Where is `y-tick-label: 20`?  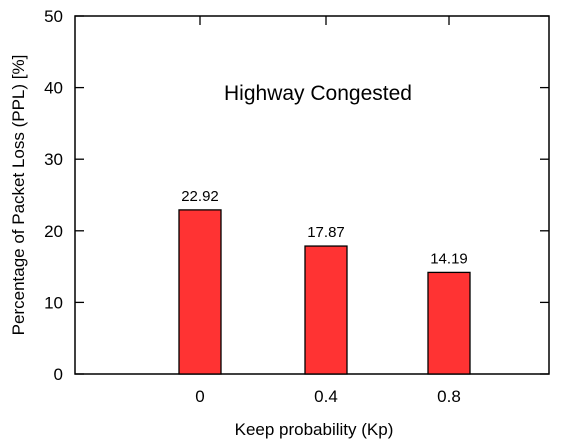 y-tick-label: 20 is located at coordinates (53, 231).